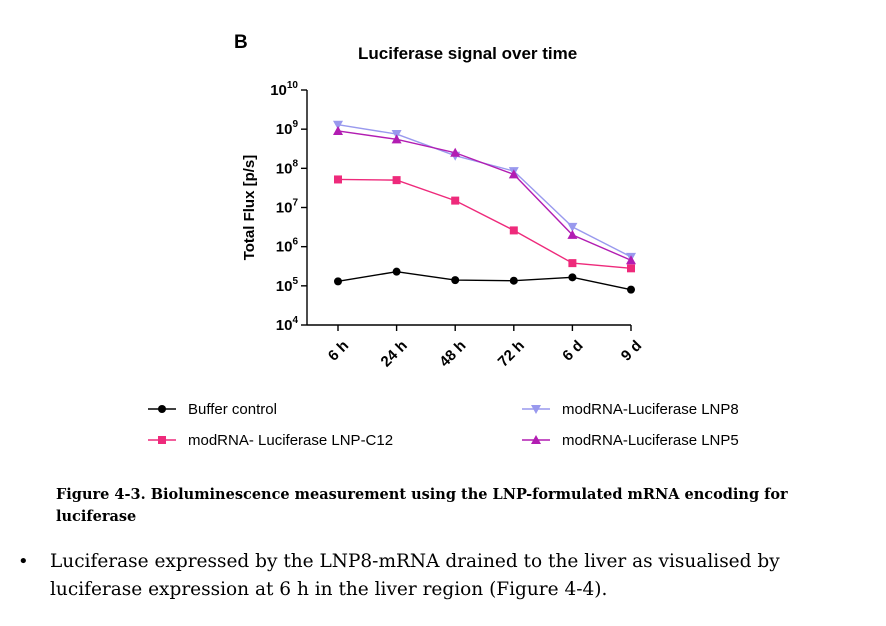  What do you see at coordinates (287, 207) in the screenshot?
I see `y-tick-label: 10⁷` at bounding box center [287, 207].